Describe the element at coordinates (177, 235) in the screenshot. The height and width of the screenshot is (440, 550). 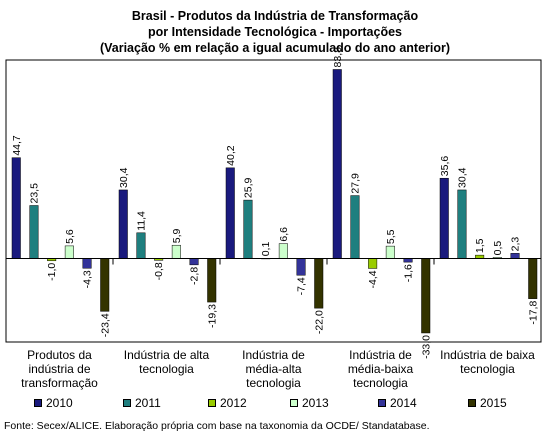
I see `data-label: 5,9` at that location.